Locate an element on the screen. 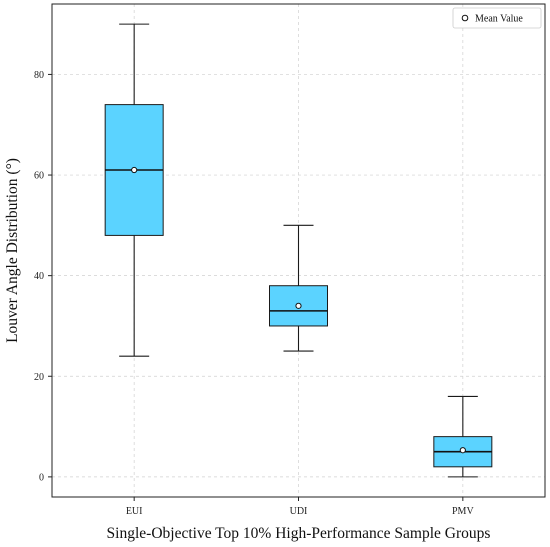  box-eui is located at coordinates (134, 190).